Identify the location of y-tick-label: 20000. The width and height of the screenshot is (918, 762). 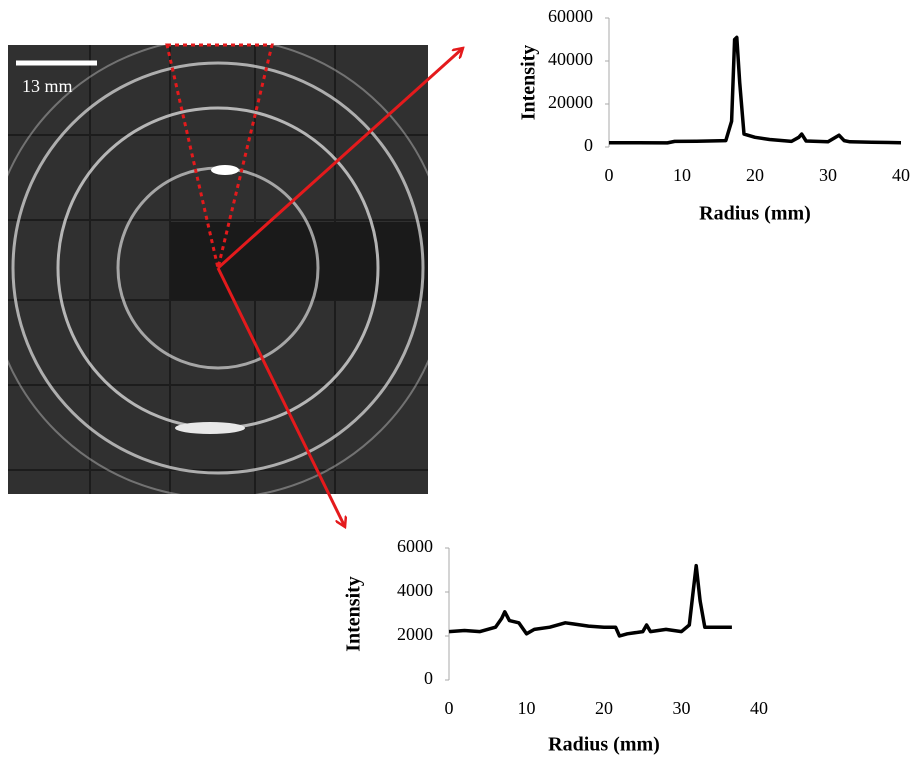
(570, 102).